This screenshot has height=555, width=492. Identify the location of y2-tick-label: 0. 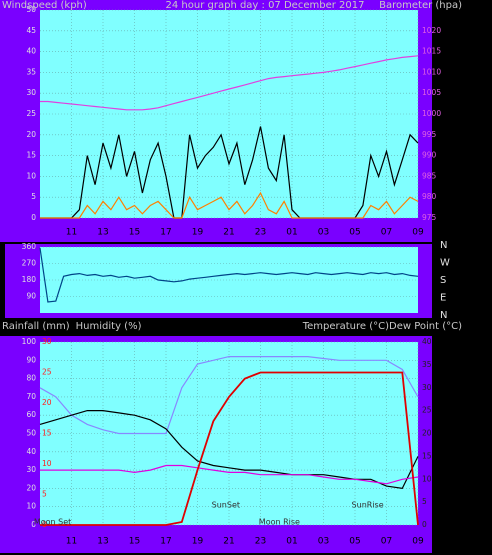
(424, 524).